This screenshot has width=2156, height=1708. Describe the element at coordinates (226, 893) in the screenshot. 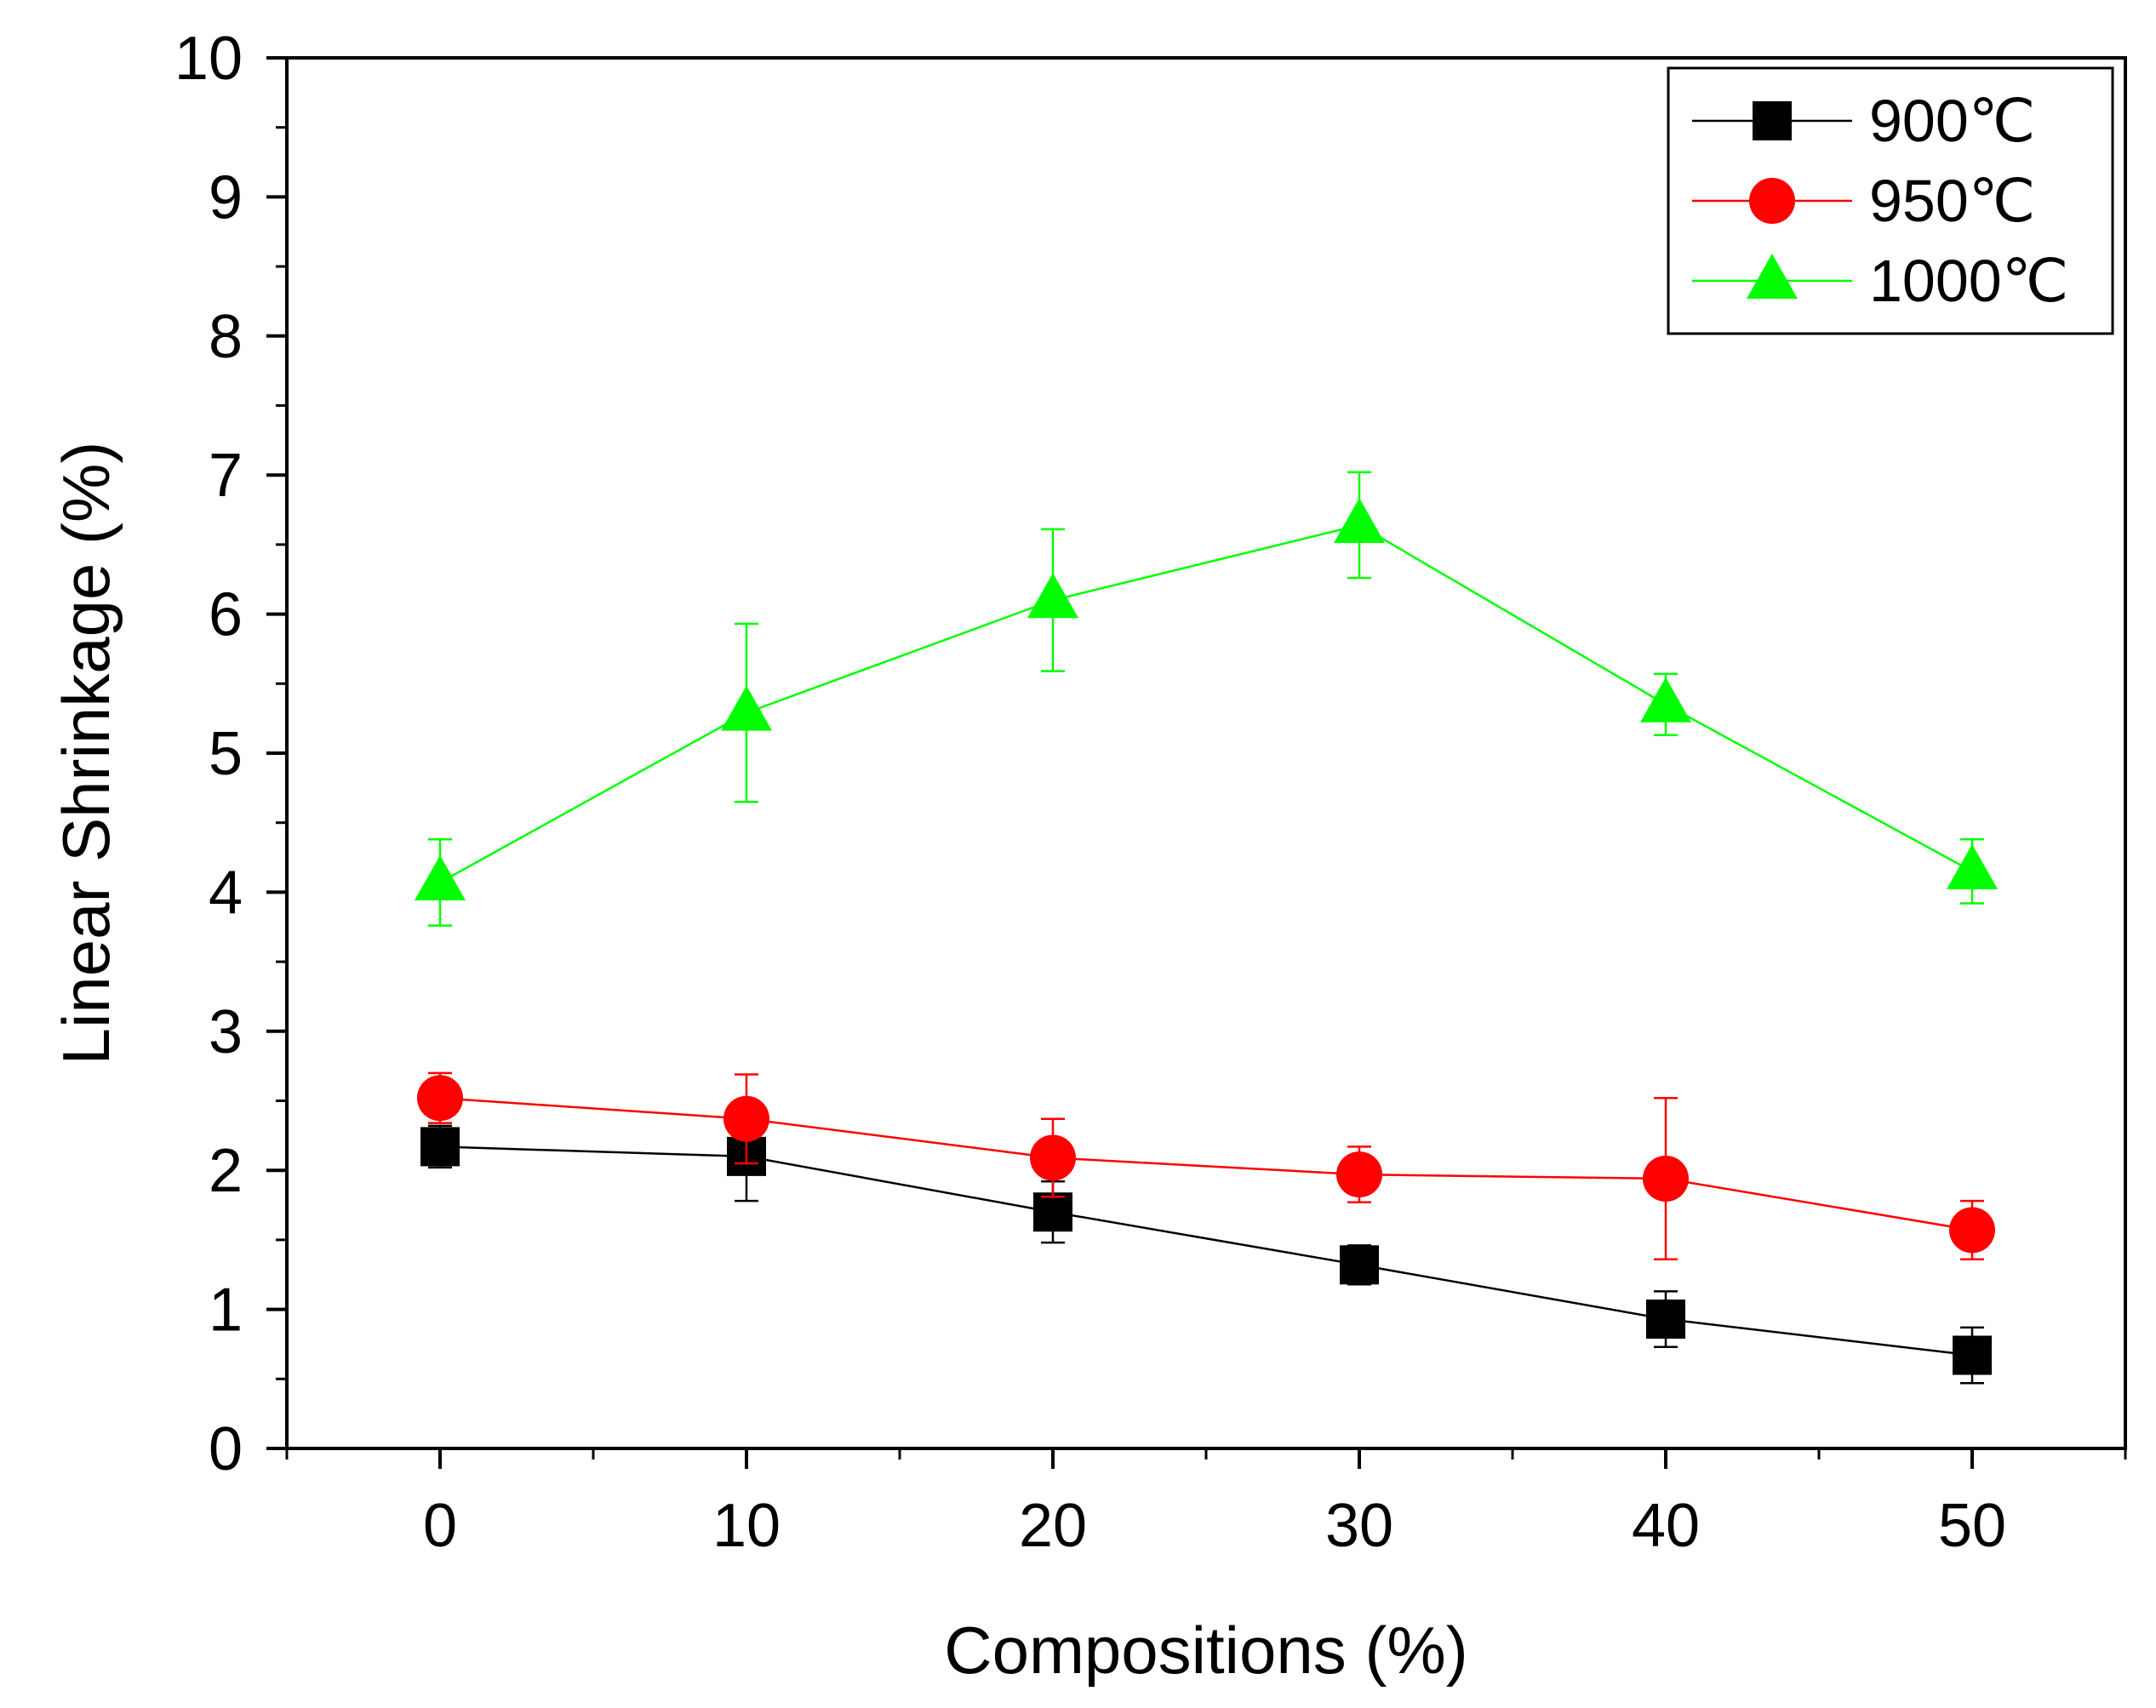

I see `y-tick-label: 4` at that location.